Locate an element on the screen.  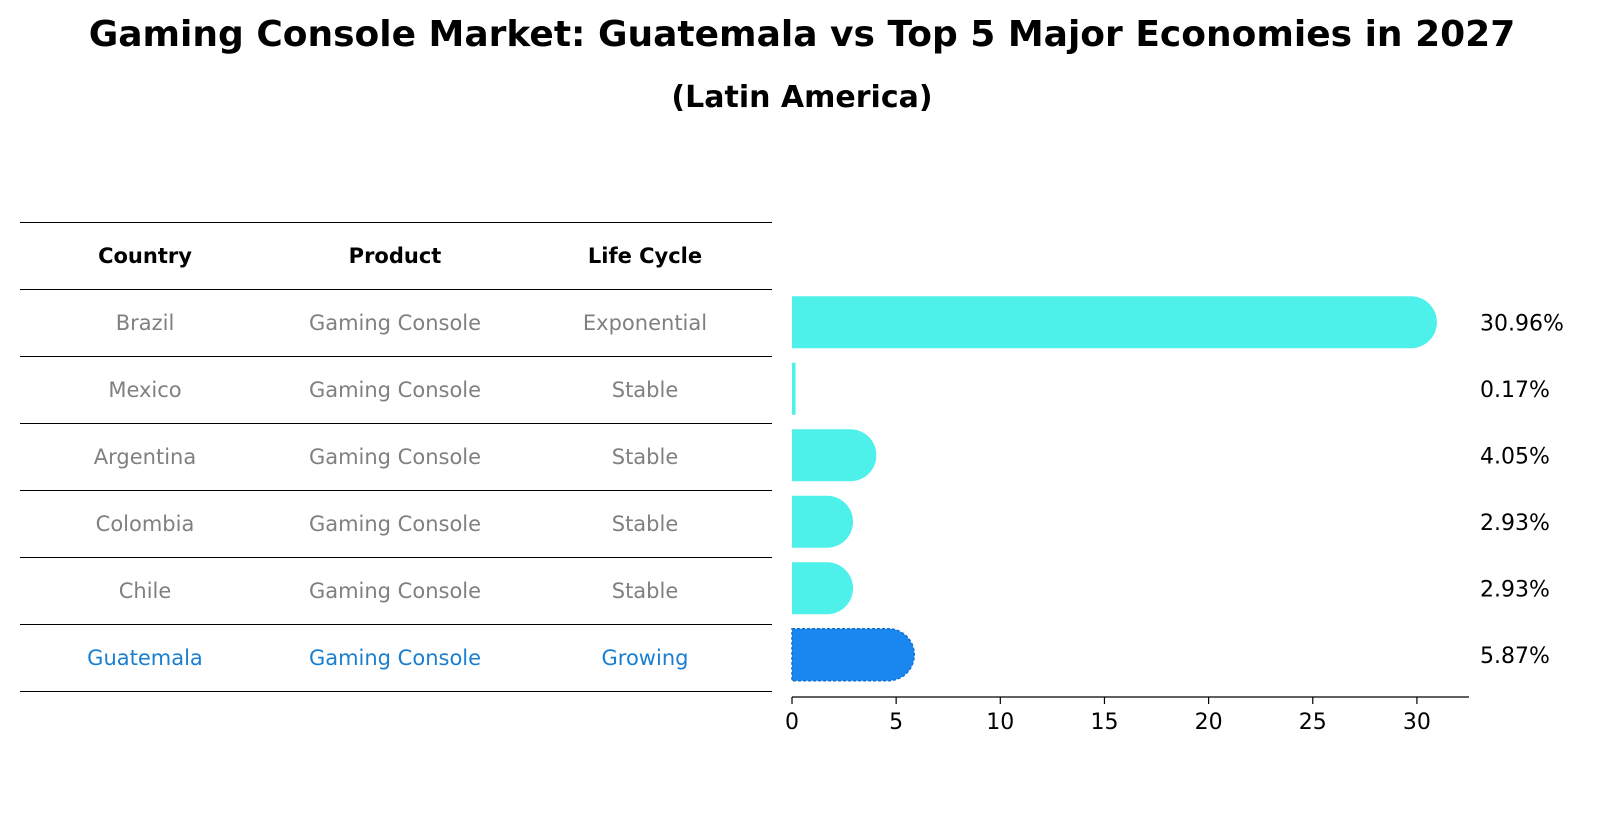
cell-country: Brazil is located at coordinates (145, 323).